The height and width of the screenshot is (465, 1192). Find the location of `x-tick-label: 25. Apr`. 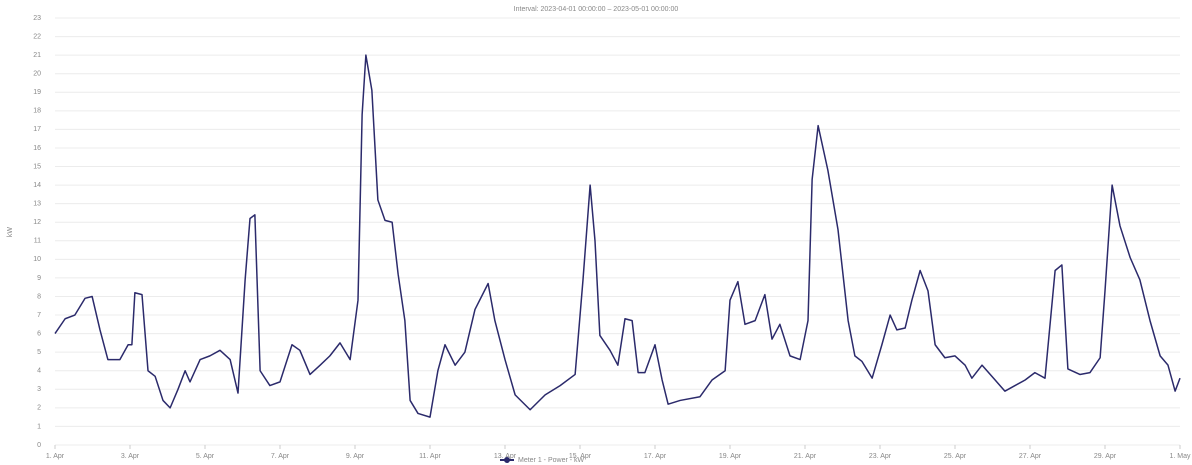

x-tick-label: 25. Apr is located at coordinates (955, 456).